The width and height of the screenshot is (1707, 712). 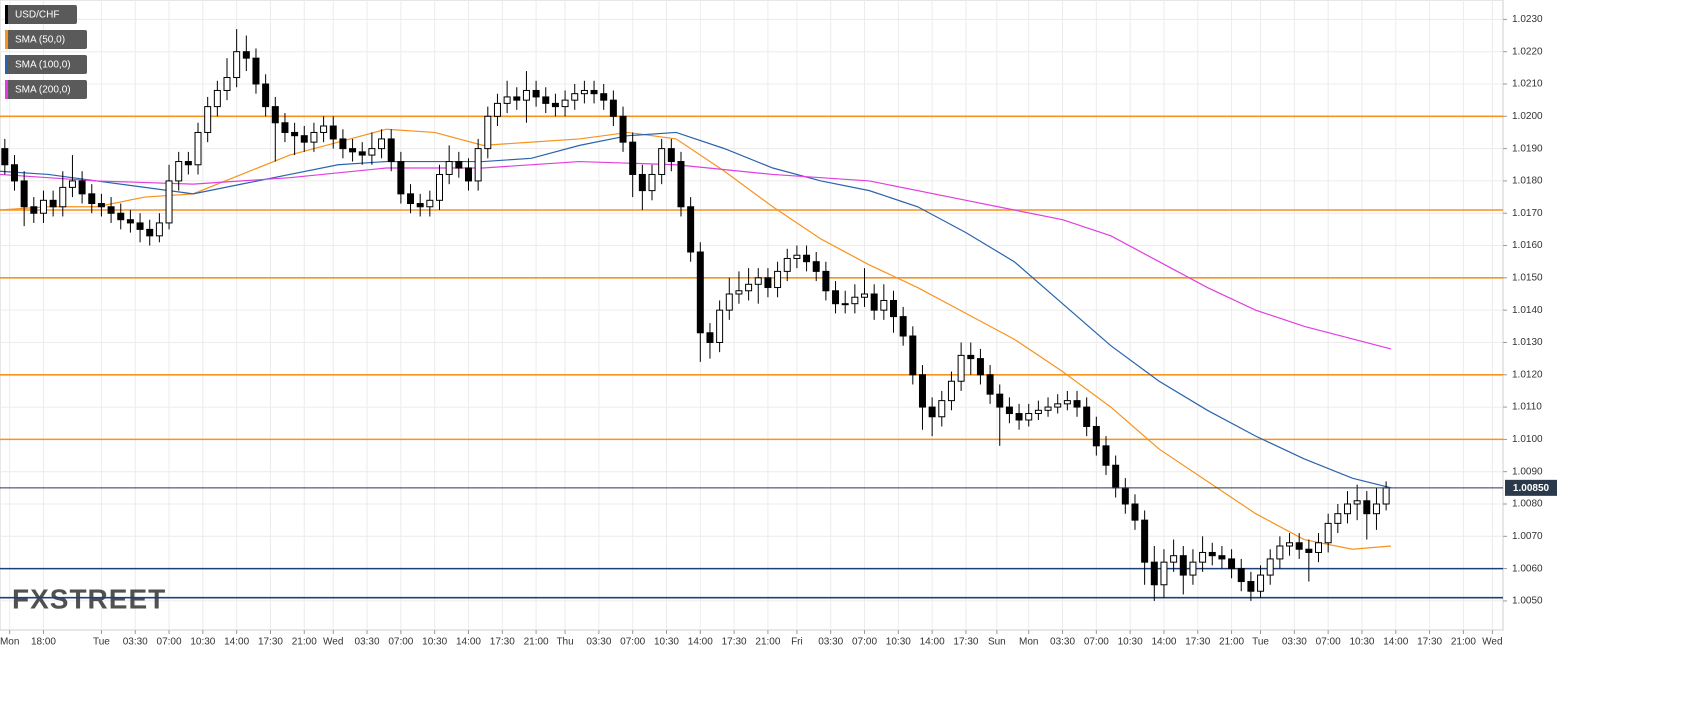 I want to click on x-tick-label: Sun, so click(x=997, y=642).